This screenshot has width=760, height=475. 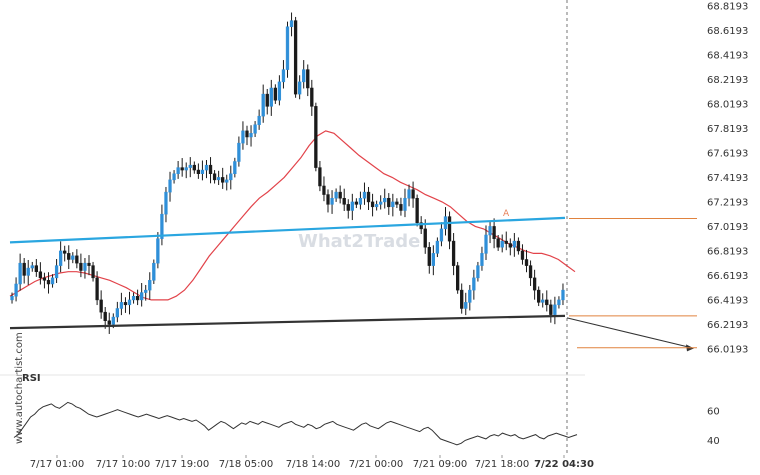 I want to click on site-url-label: www.autochartist.com, so click(x=19, y=388).